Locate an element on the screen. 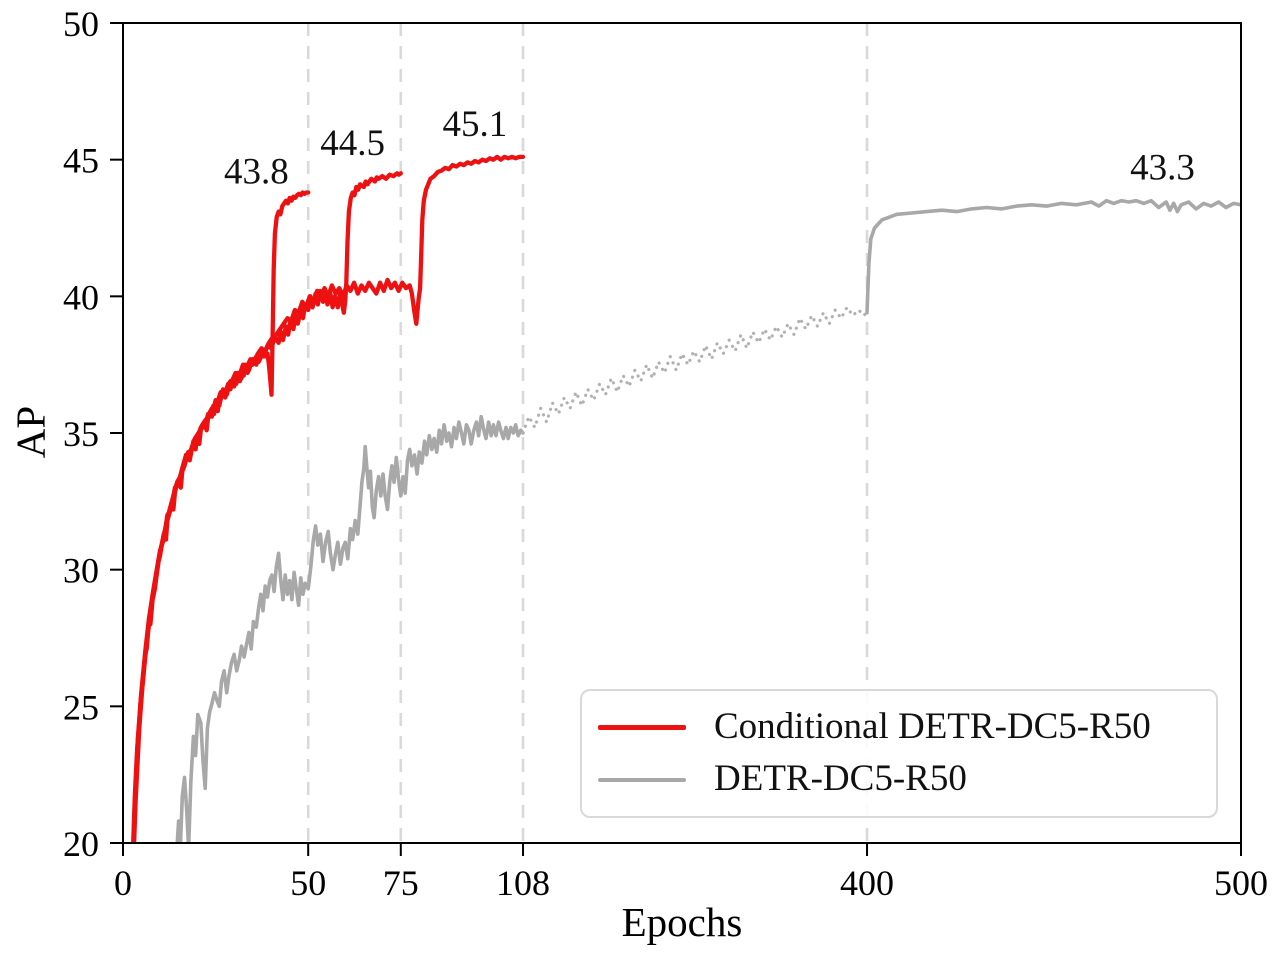  y-tick-label-30: 30 is located at coordinates (81, 571).